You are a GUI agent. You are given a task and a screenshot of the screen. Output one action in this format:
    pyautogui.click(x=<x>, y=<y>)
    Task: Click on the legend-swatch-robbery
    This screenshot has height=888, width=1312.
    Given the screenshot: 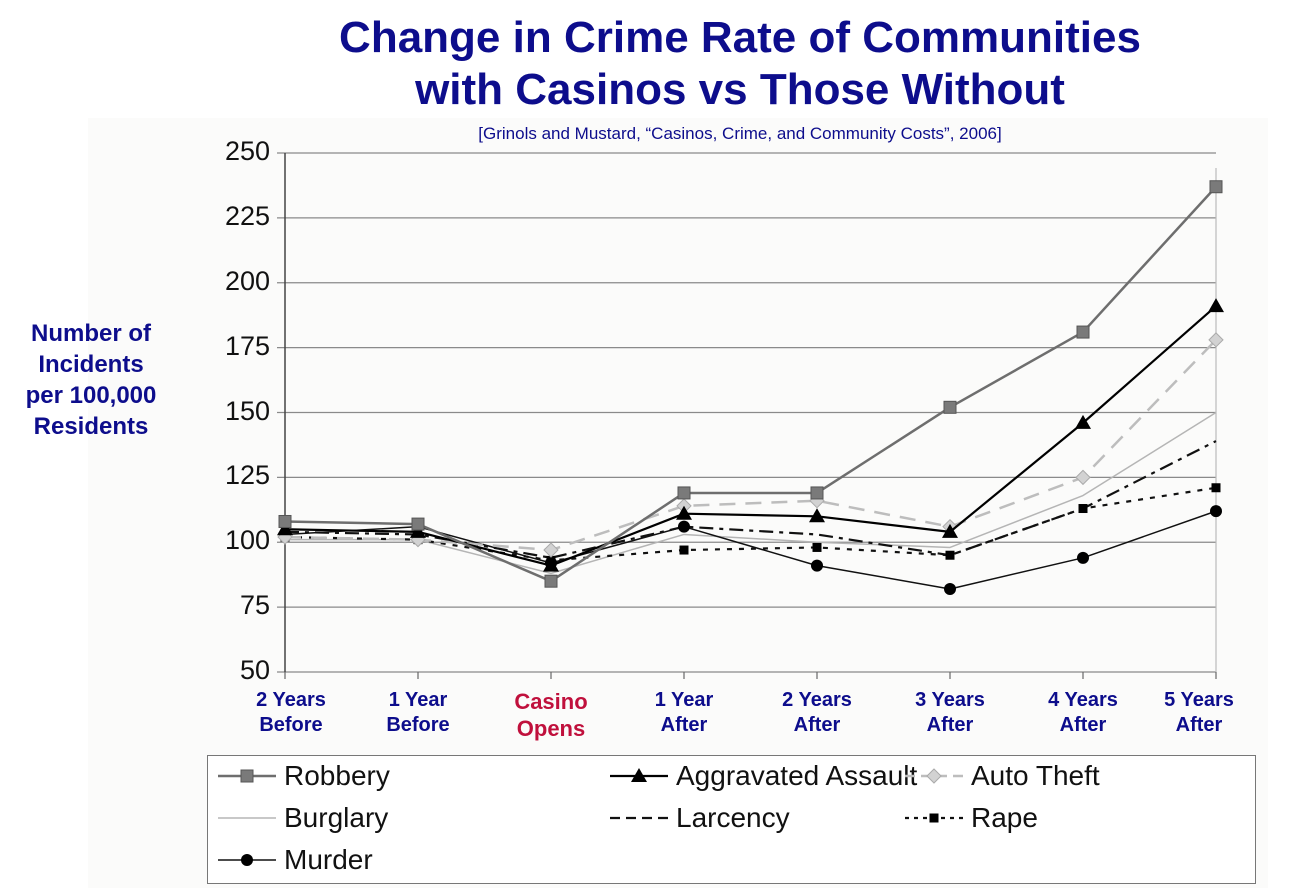 What is the action you would take?
    pyautogui.click(x=247, y=776)
    